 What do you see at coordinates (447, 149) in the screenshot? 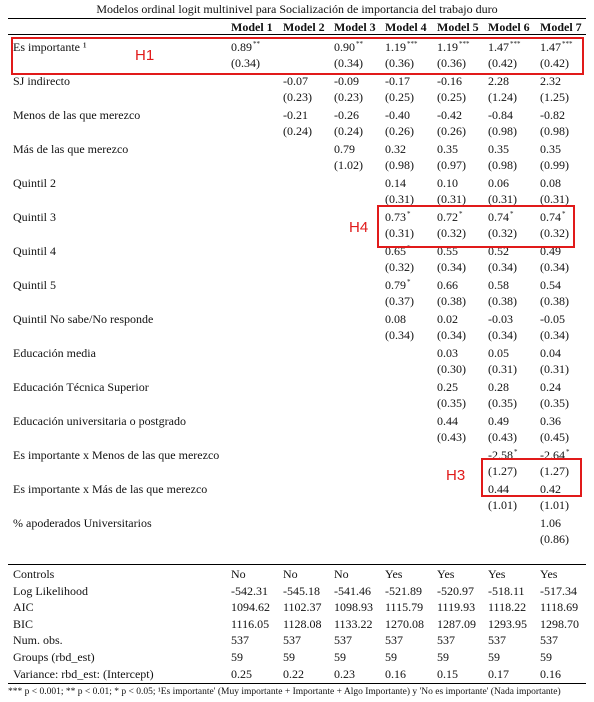
I see `estimate-value: 0.35` at bounding box center [447, 149].